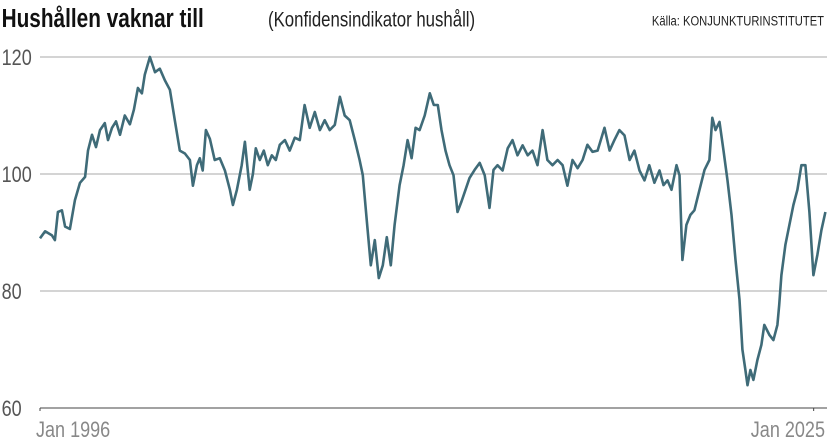  Describe the element at coordinates (17, 175) in the screenshot. I see `y-tick-label: 100` at that location.